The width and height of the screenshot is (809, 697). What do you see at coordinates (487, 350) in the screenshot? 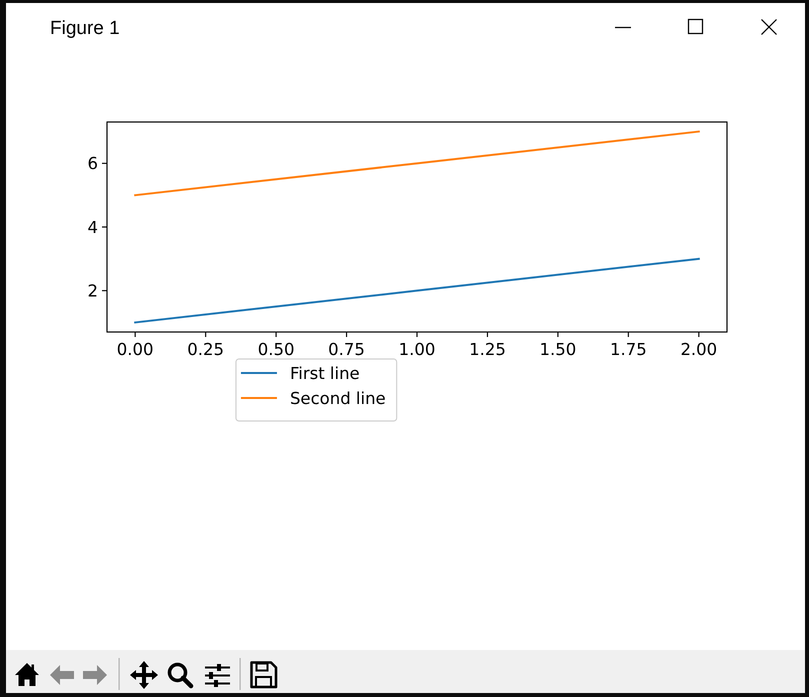
I see `x-tick-label: 1.25` at bounding box center [487, 350].